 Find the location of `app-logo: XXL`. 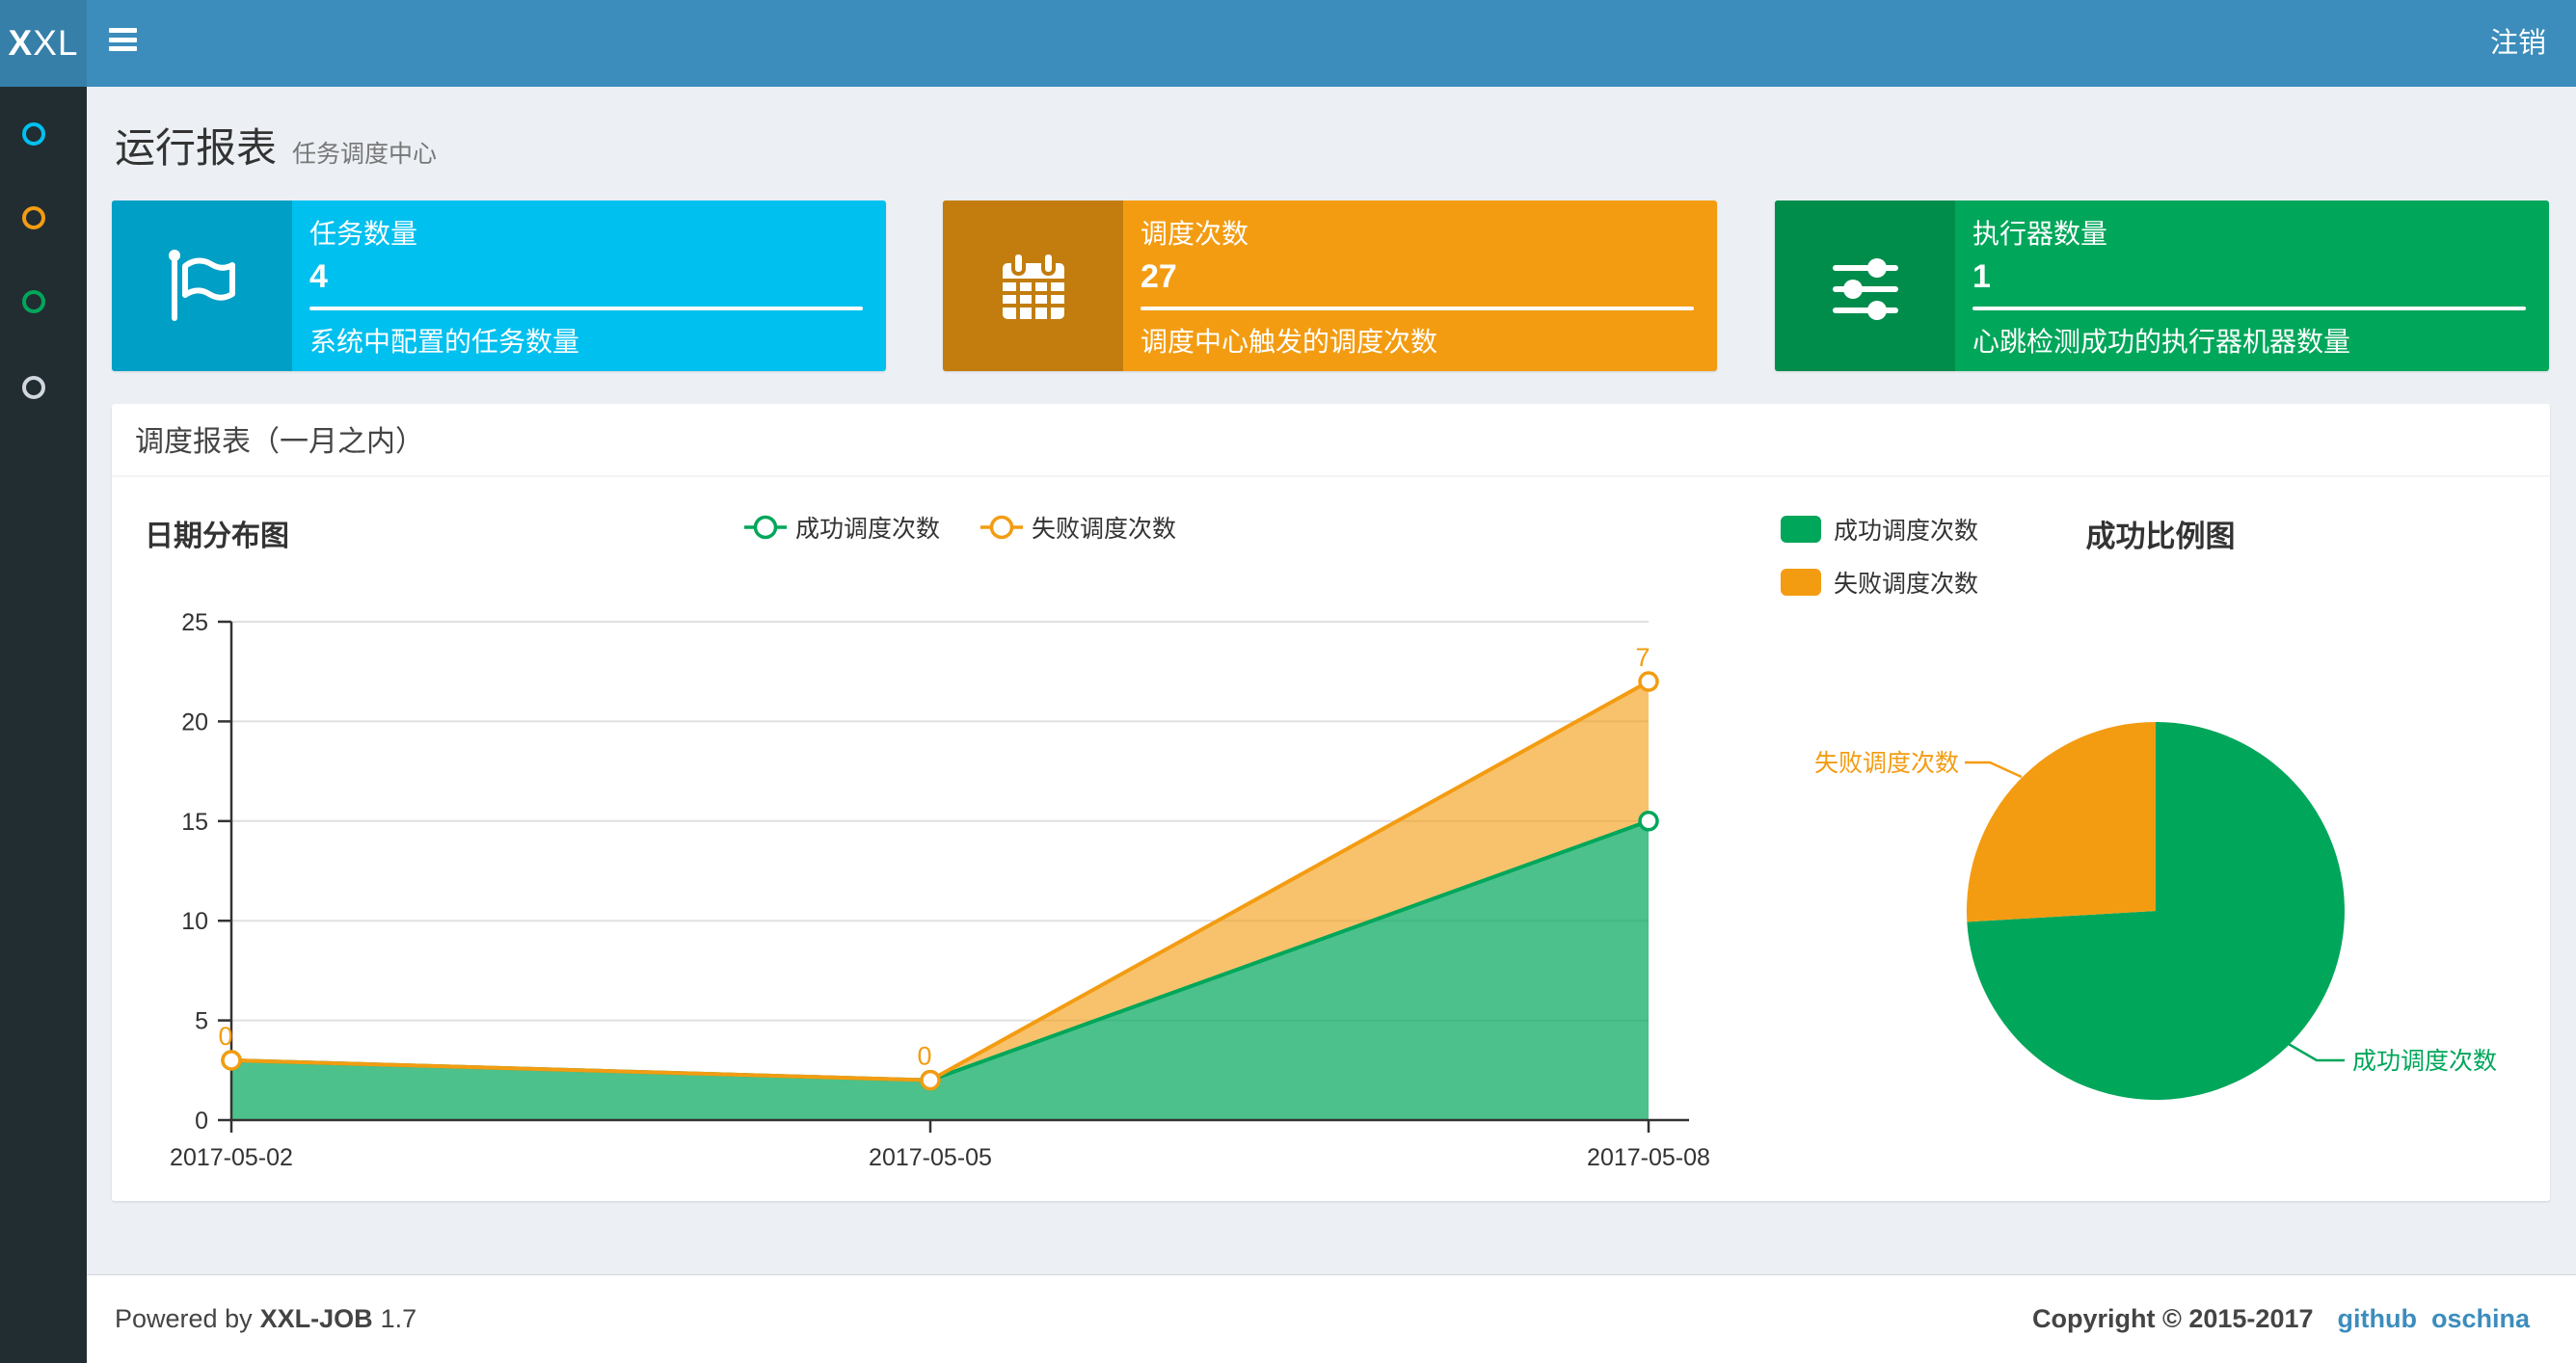

app-logo: XXL is located at coordinates (44, 43).